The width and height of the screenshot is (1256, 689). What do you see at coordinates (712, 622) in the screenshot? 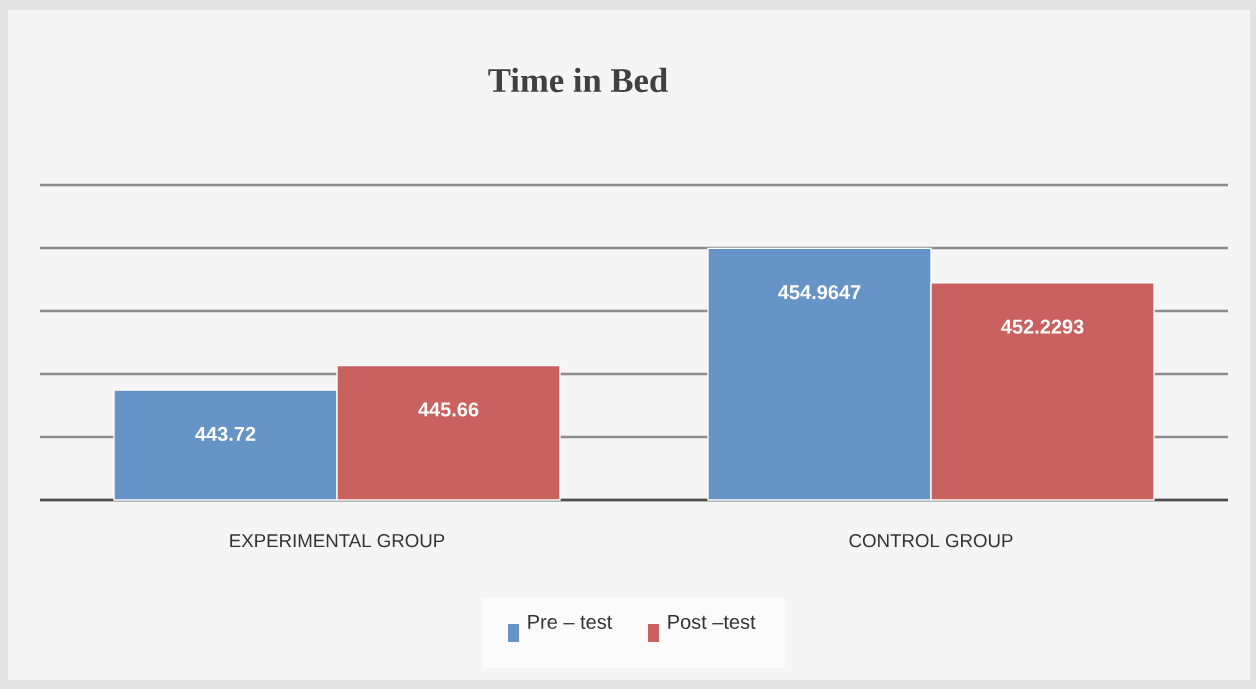
I see `legend-label: Post –test` at bounding box center [712, 622].